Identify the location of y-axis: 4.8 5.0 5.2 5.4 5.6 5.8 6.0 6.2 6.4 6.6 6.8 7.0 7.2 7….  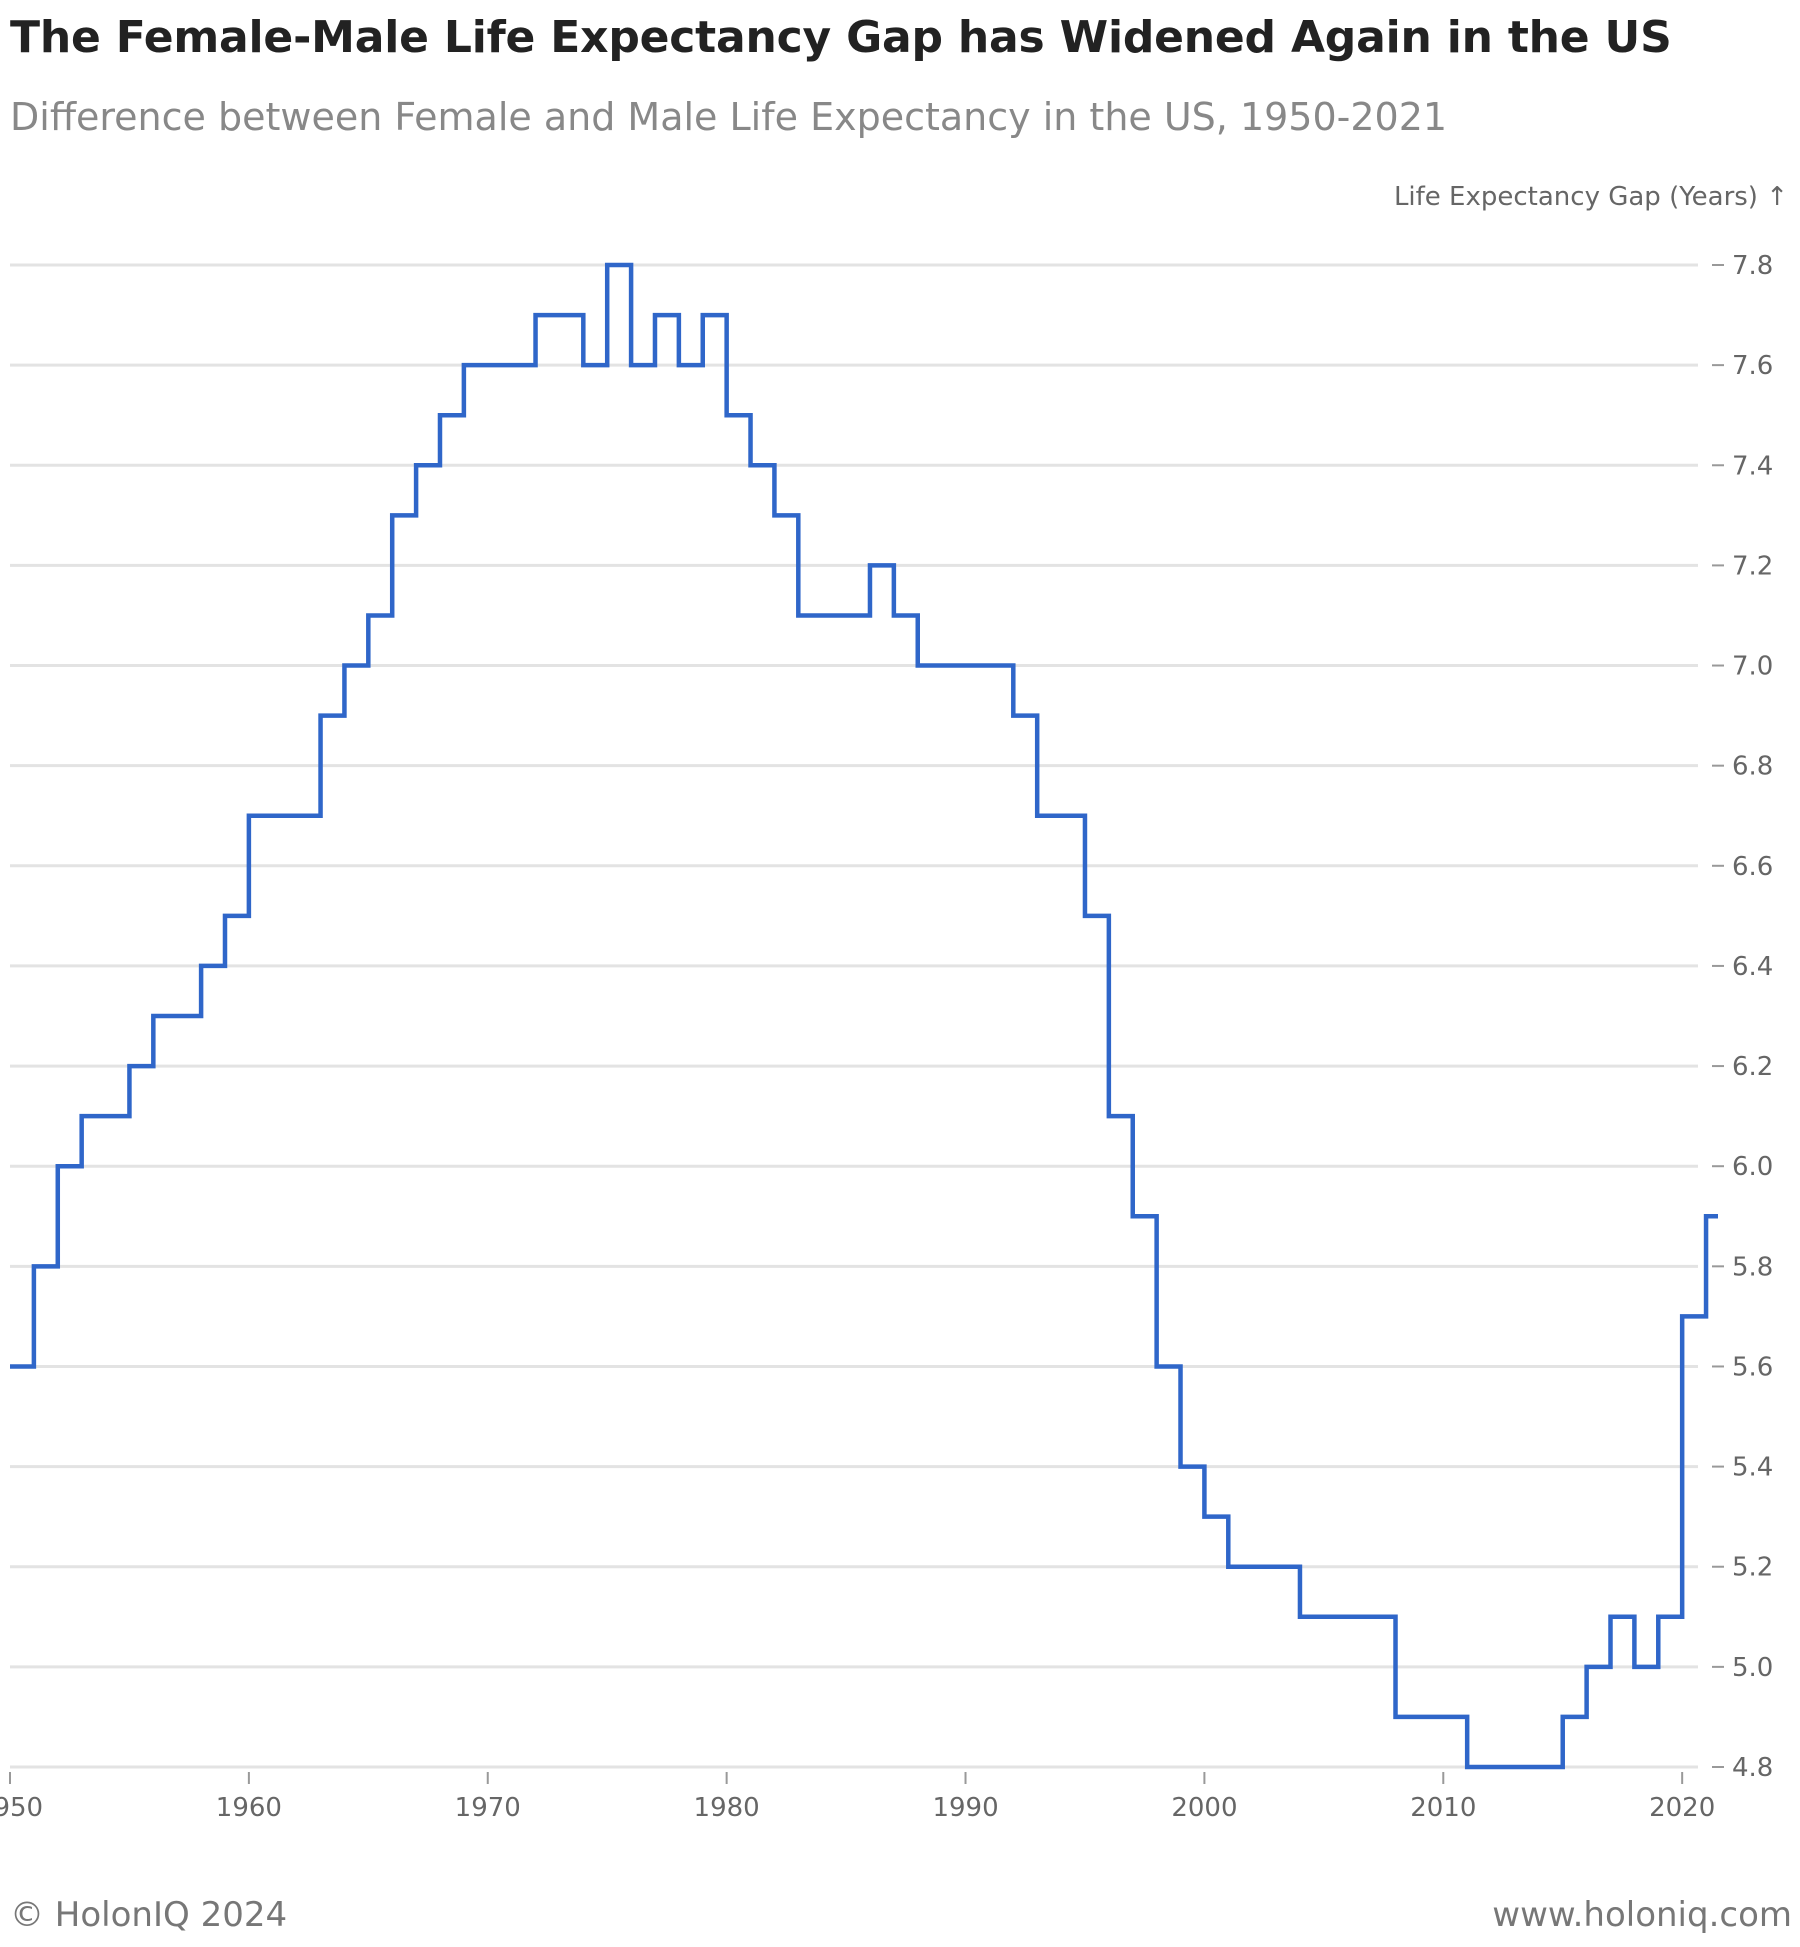
(1742, 1017).